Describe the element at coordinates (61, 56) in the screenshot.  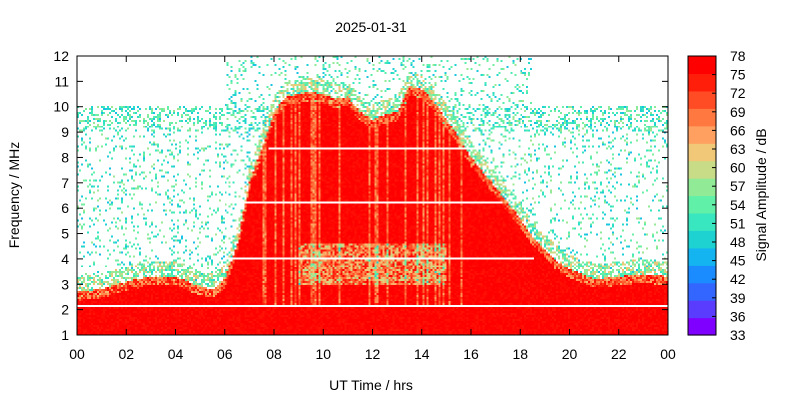
I see `y-tick-label: 12` at that location.